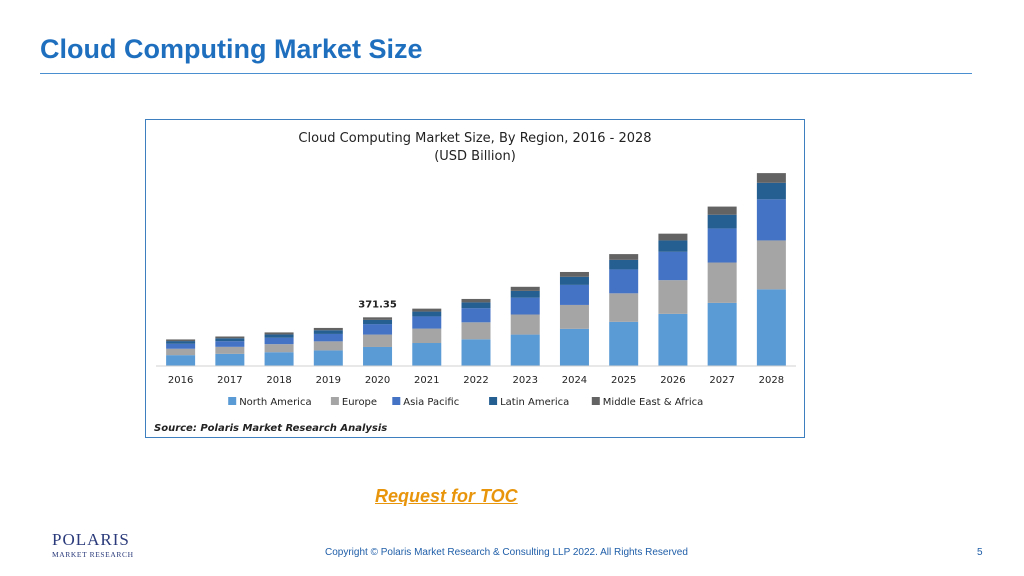 The height and width of the screenshot is (576, 1024). I want to click on legend-label-asia-pacific: Asia Pacific, so click(431, 402).